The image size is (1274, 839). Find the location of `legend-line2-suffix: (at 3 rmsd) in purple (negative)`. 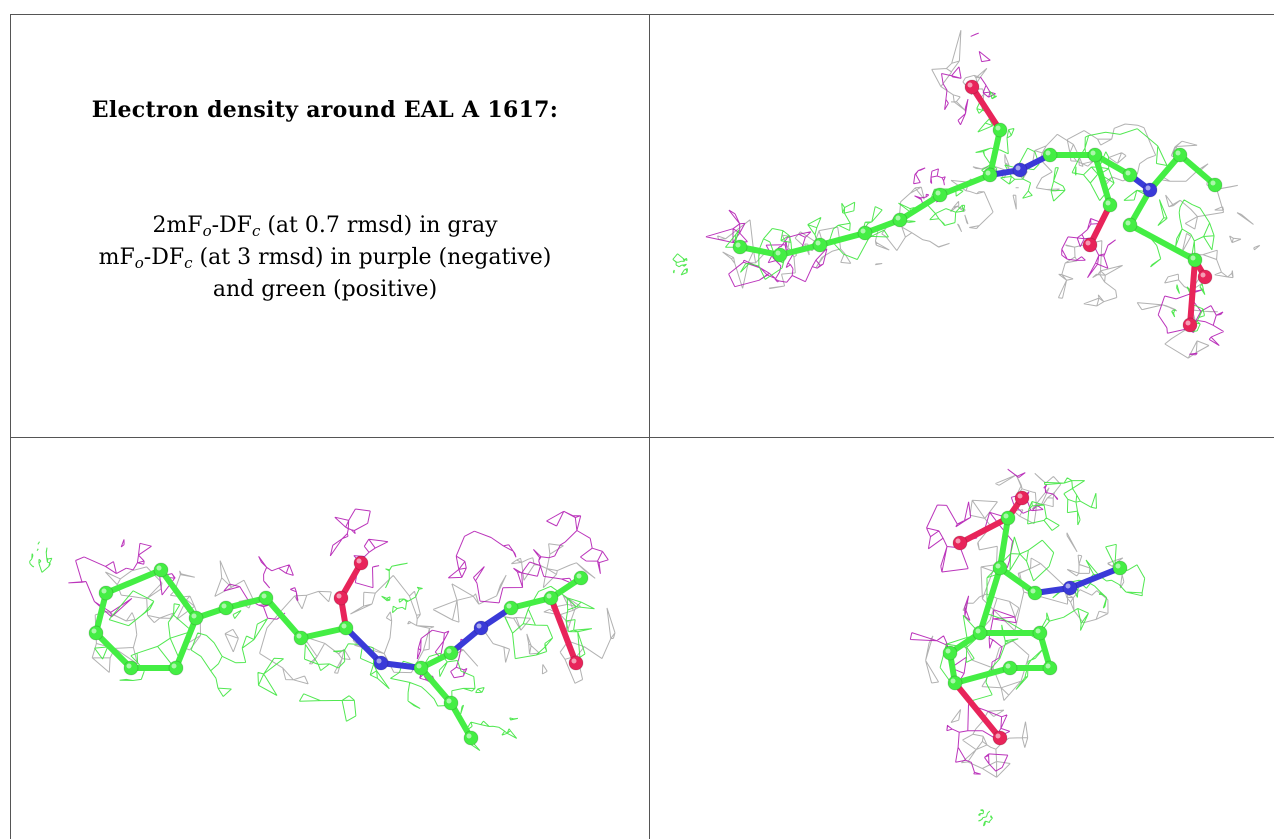

legend-line2-suffix: (at 3 rmsd) in purple (negative) is located at coordinates (372, 257).